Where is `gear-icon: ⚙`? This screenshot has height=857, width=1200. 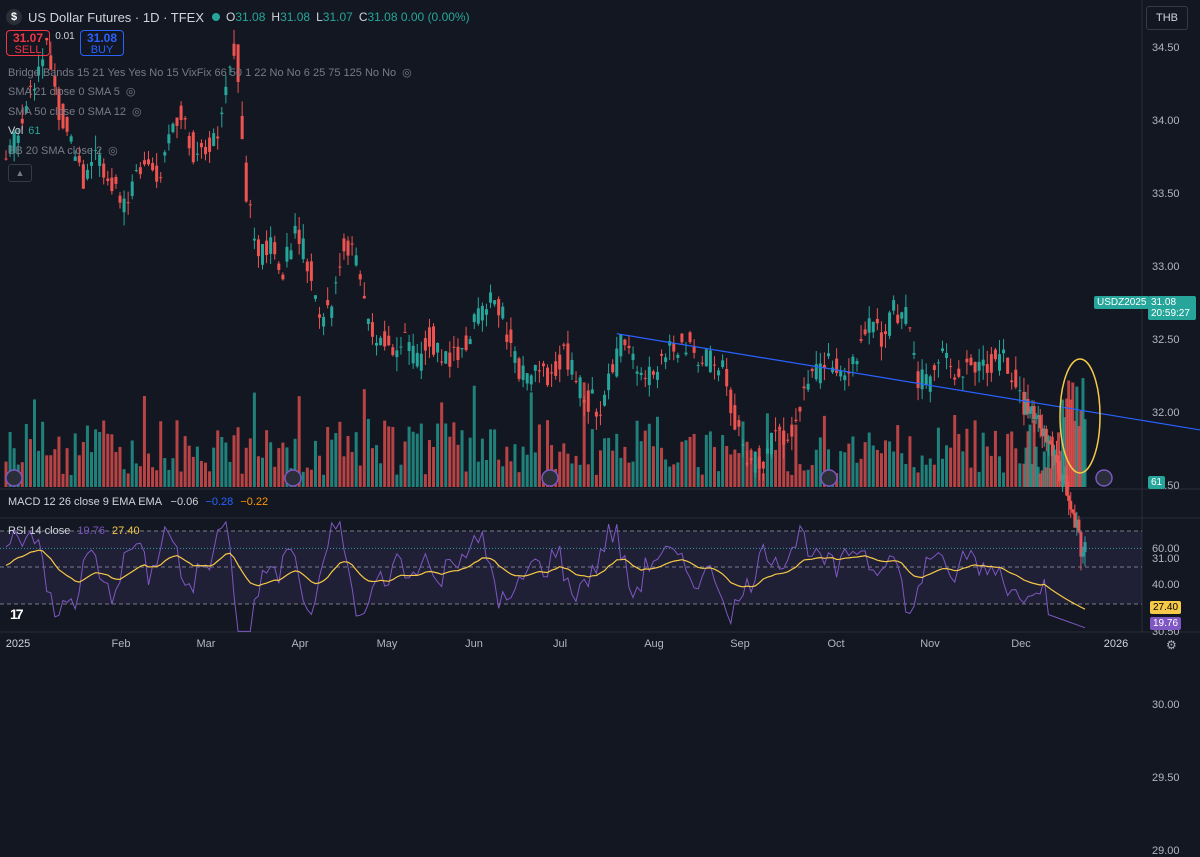 gear-icon: ⚙ is located at coordinates (1171, 645).